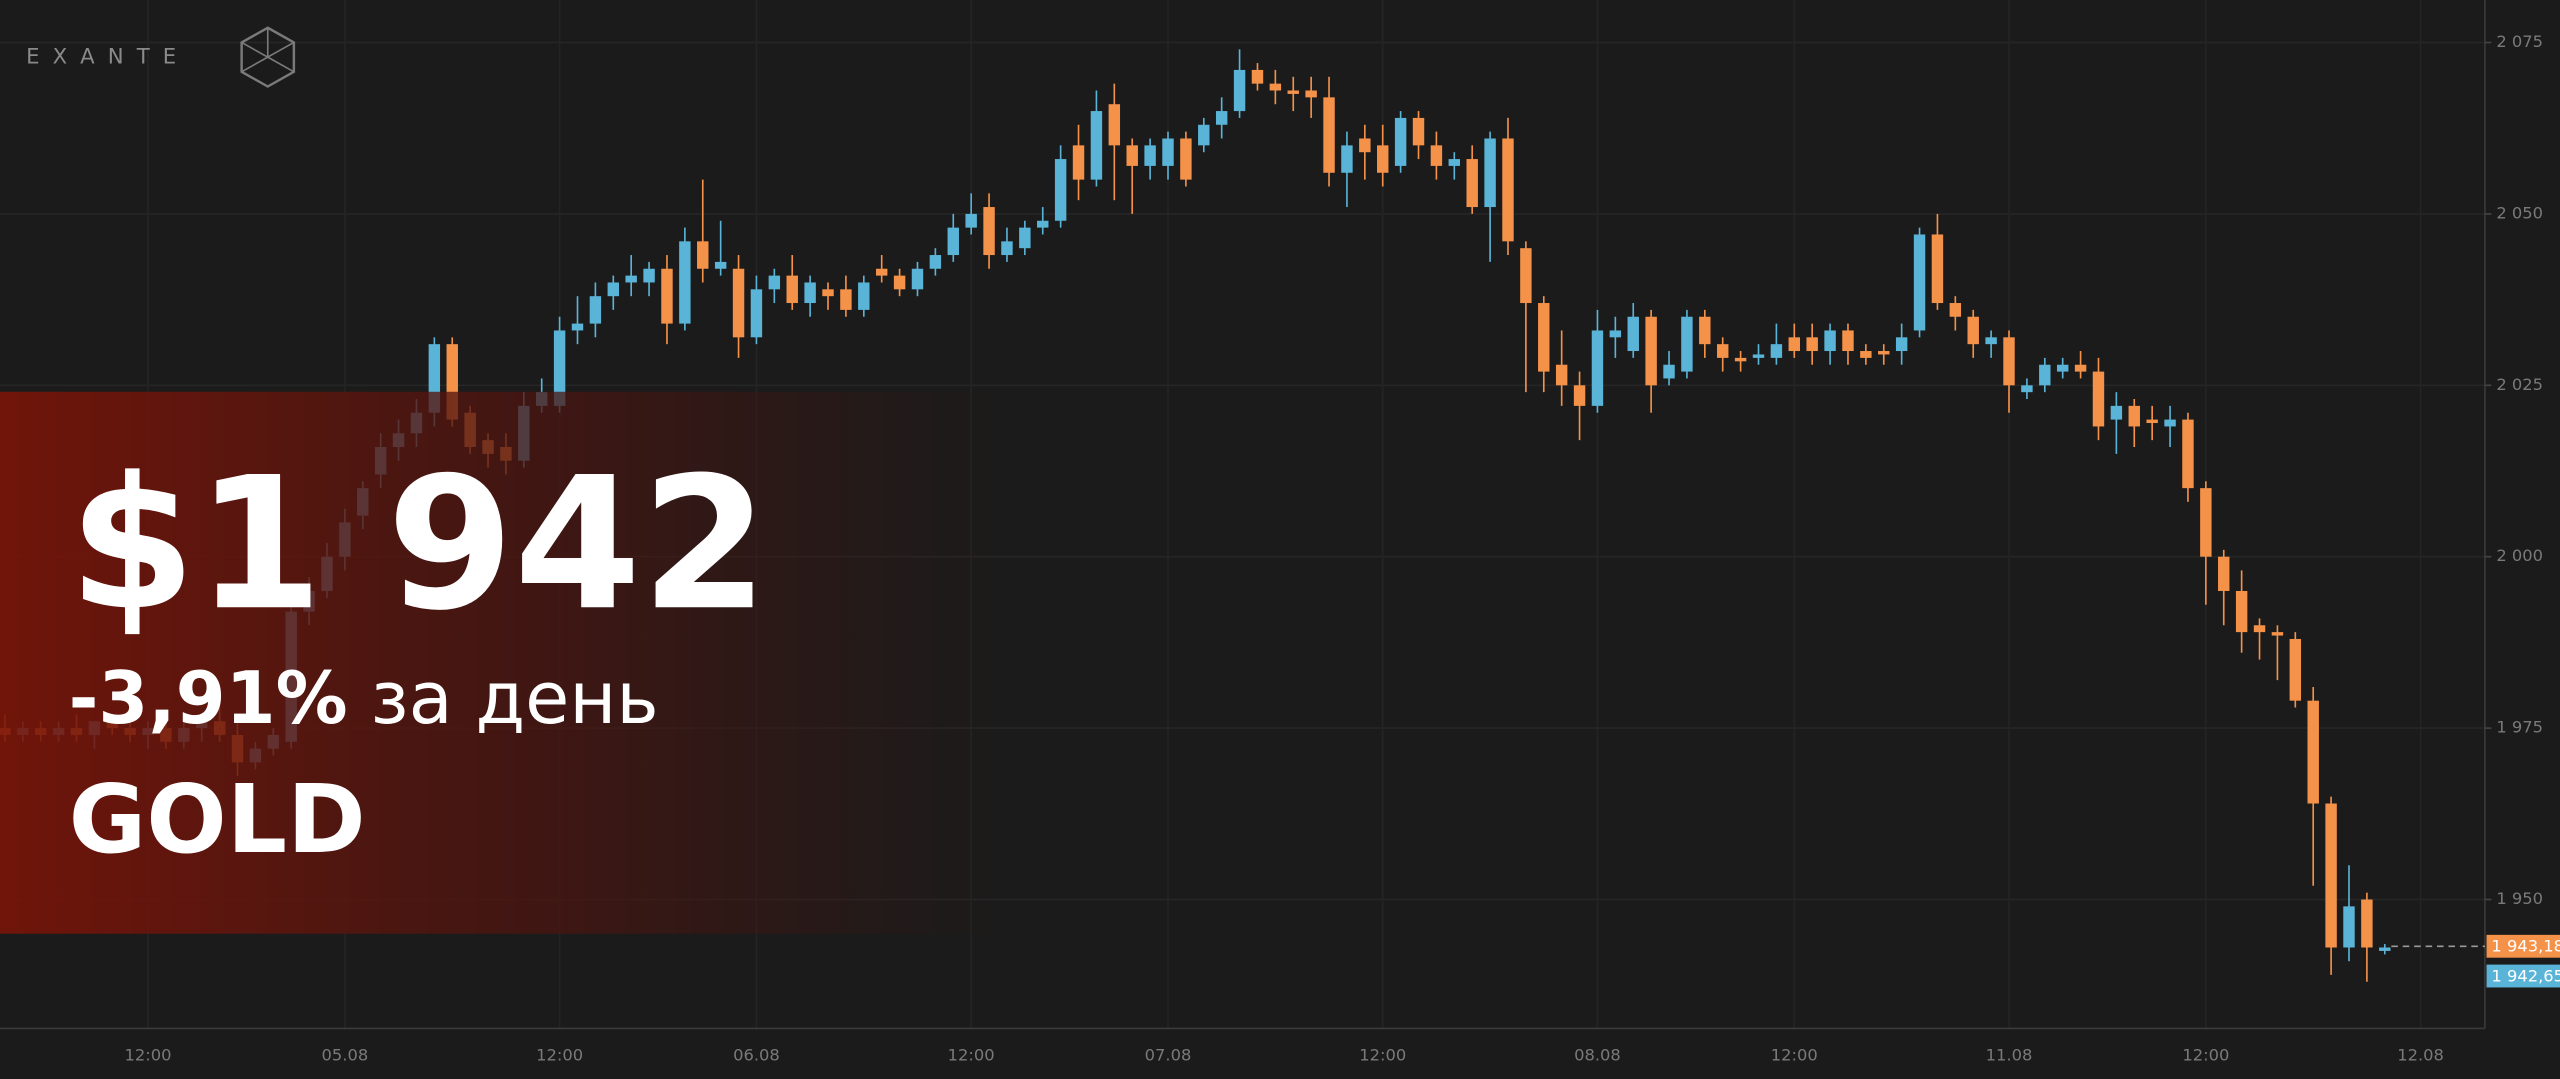  What do you see at coordinates (2525, 975) in the screenshot?
I see `last-price-label: 1 942,65` at bounding box center [2525, 975].